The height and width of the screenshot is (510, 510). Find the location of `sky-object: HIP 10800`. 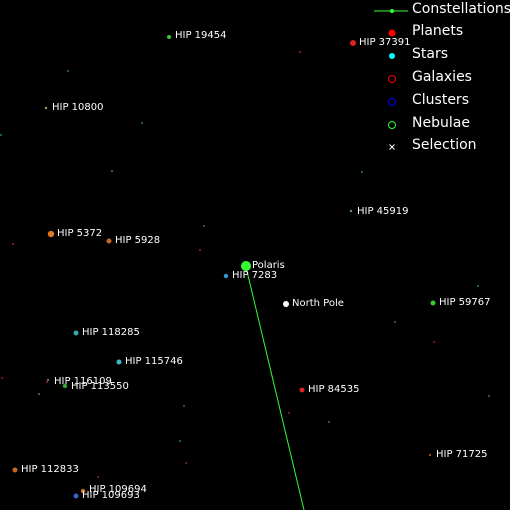

sky-object: HIP 10800 is located at coordinates (74, 107).